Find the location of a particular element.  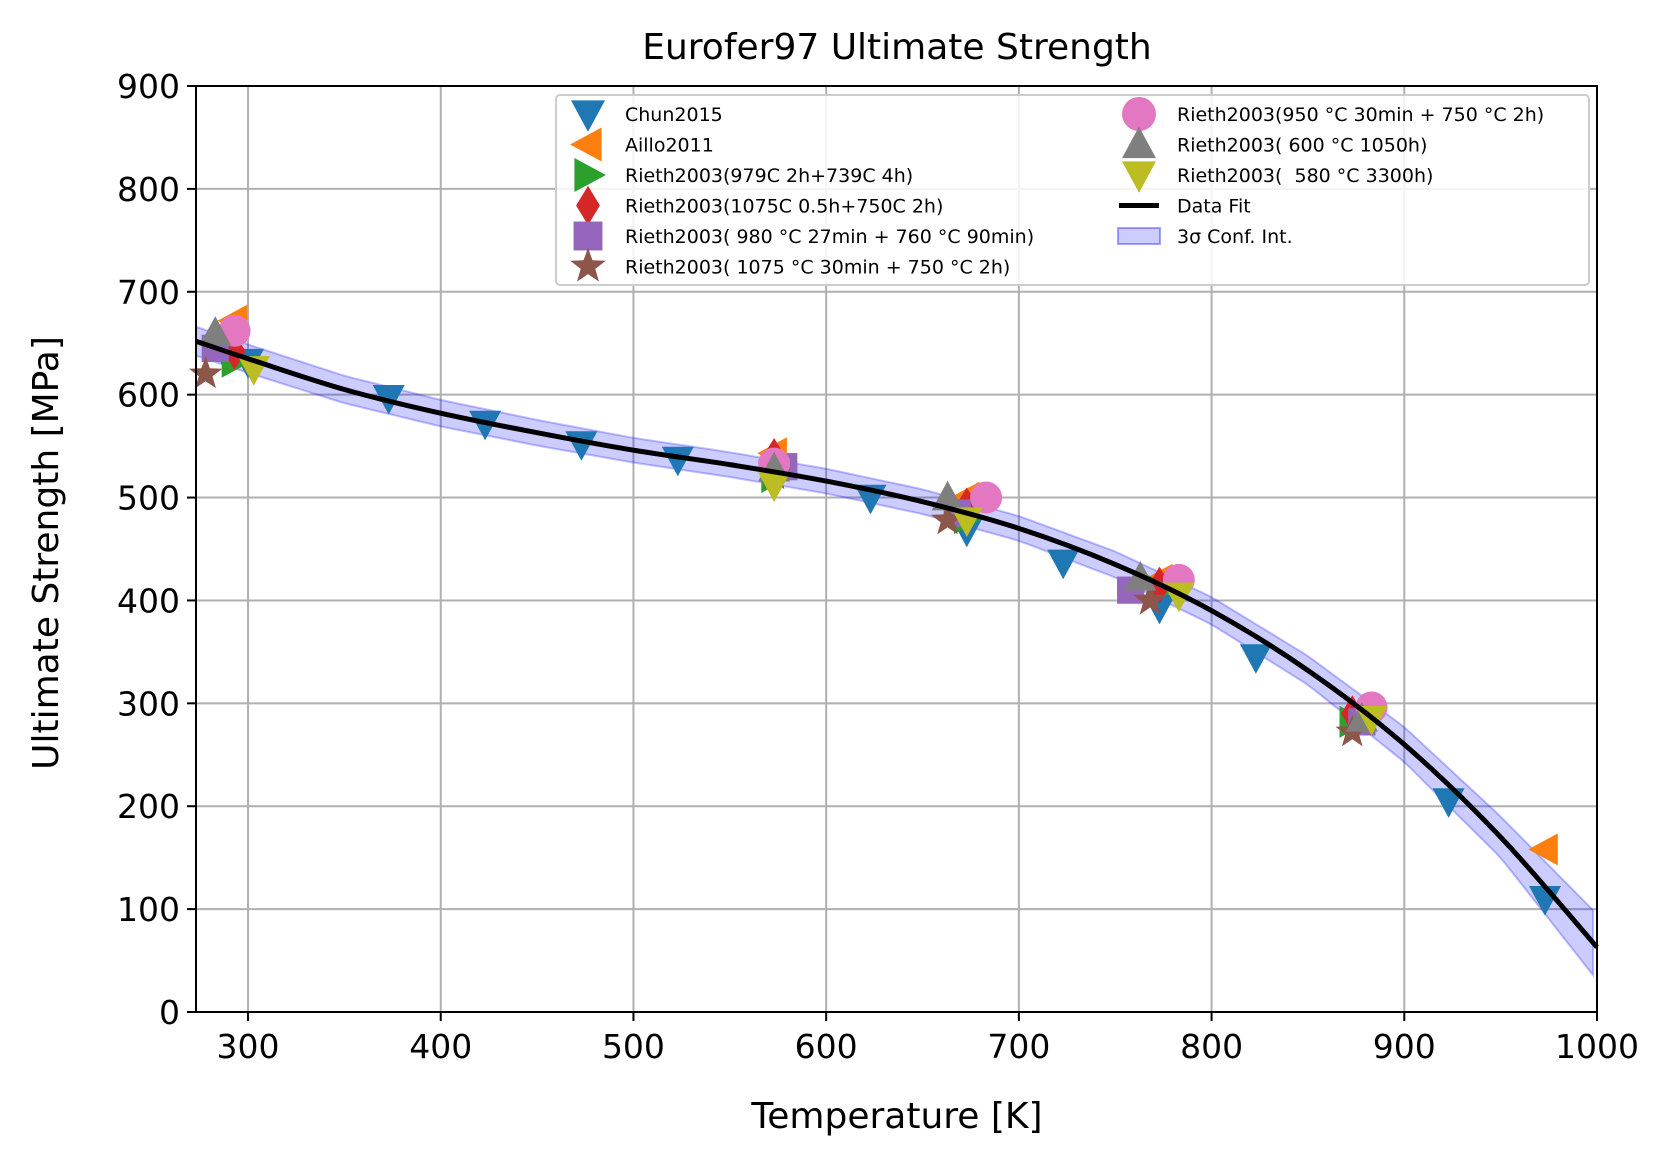

y-tick-label: 400 is located at coordinates (148, 600).